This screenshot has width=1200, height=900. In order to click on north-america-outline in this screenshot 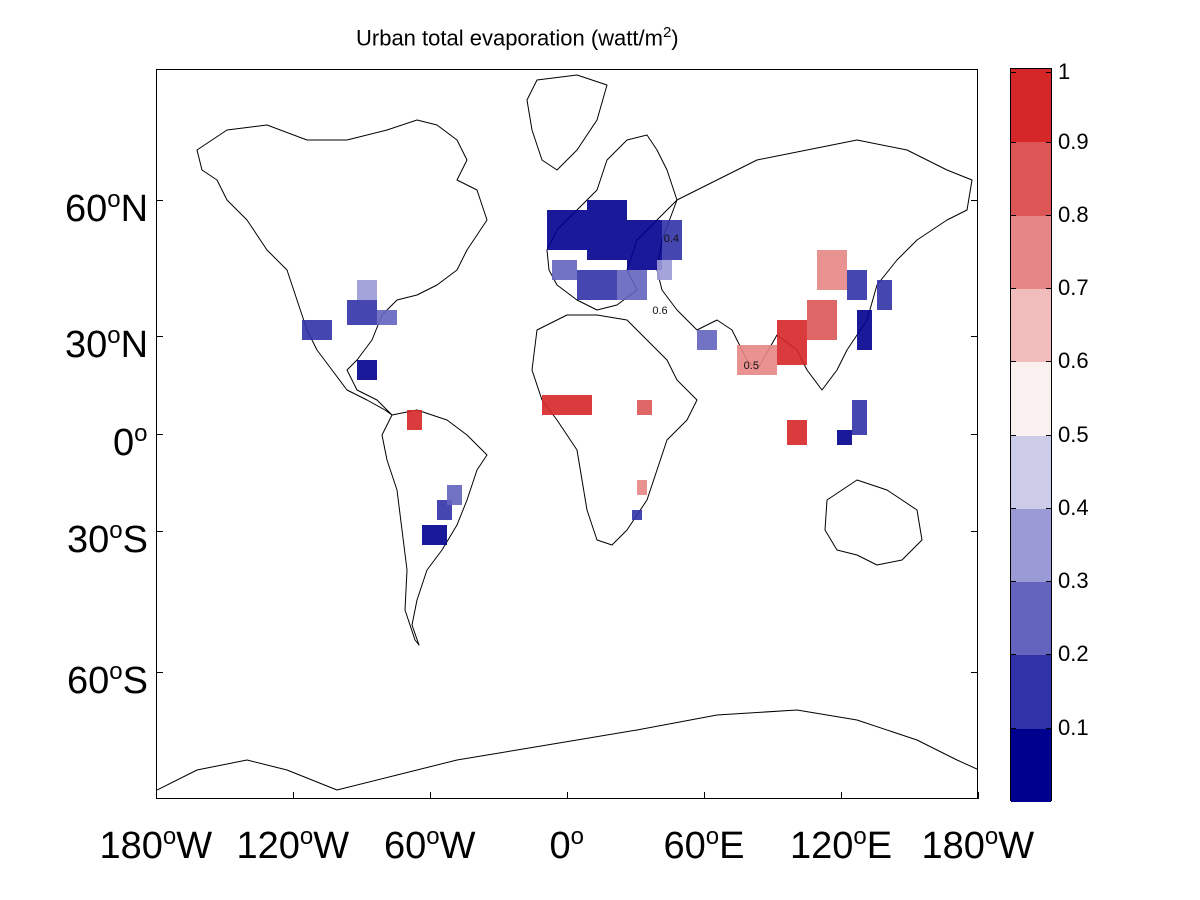, I will do `click(342, 267)`.